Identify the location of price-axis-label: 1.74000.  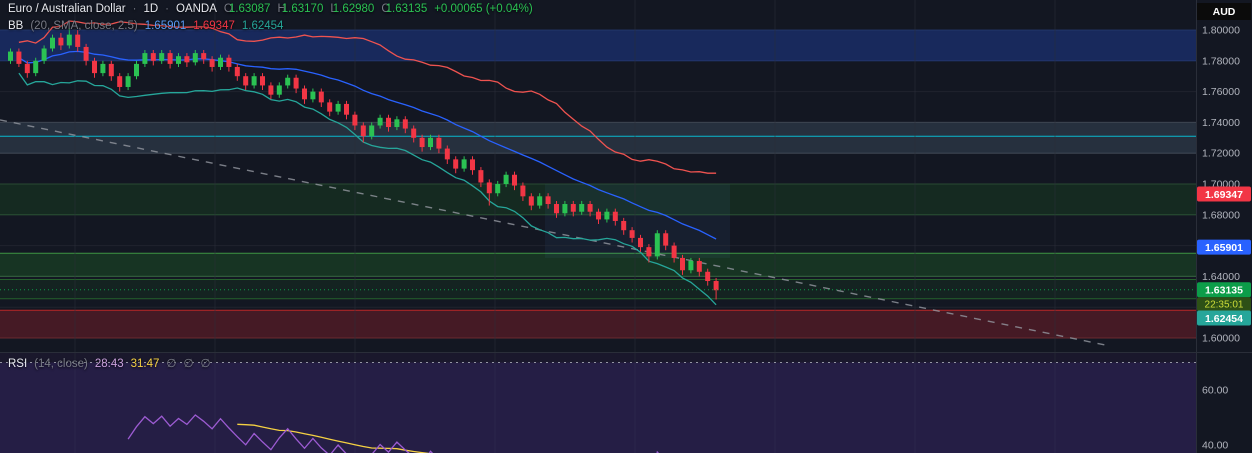
(1221, 123).